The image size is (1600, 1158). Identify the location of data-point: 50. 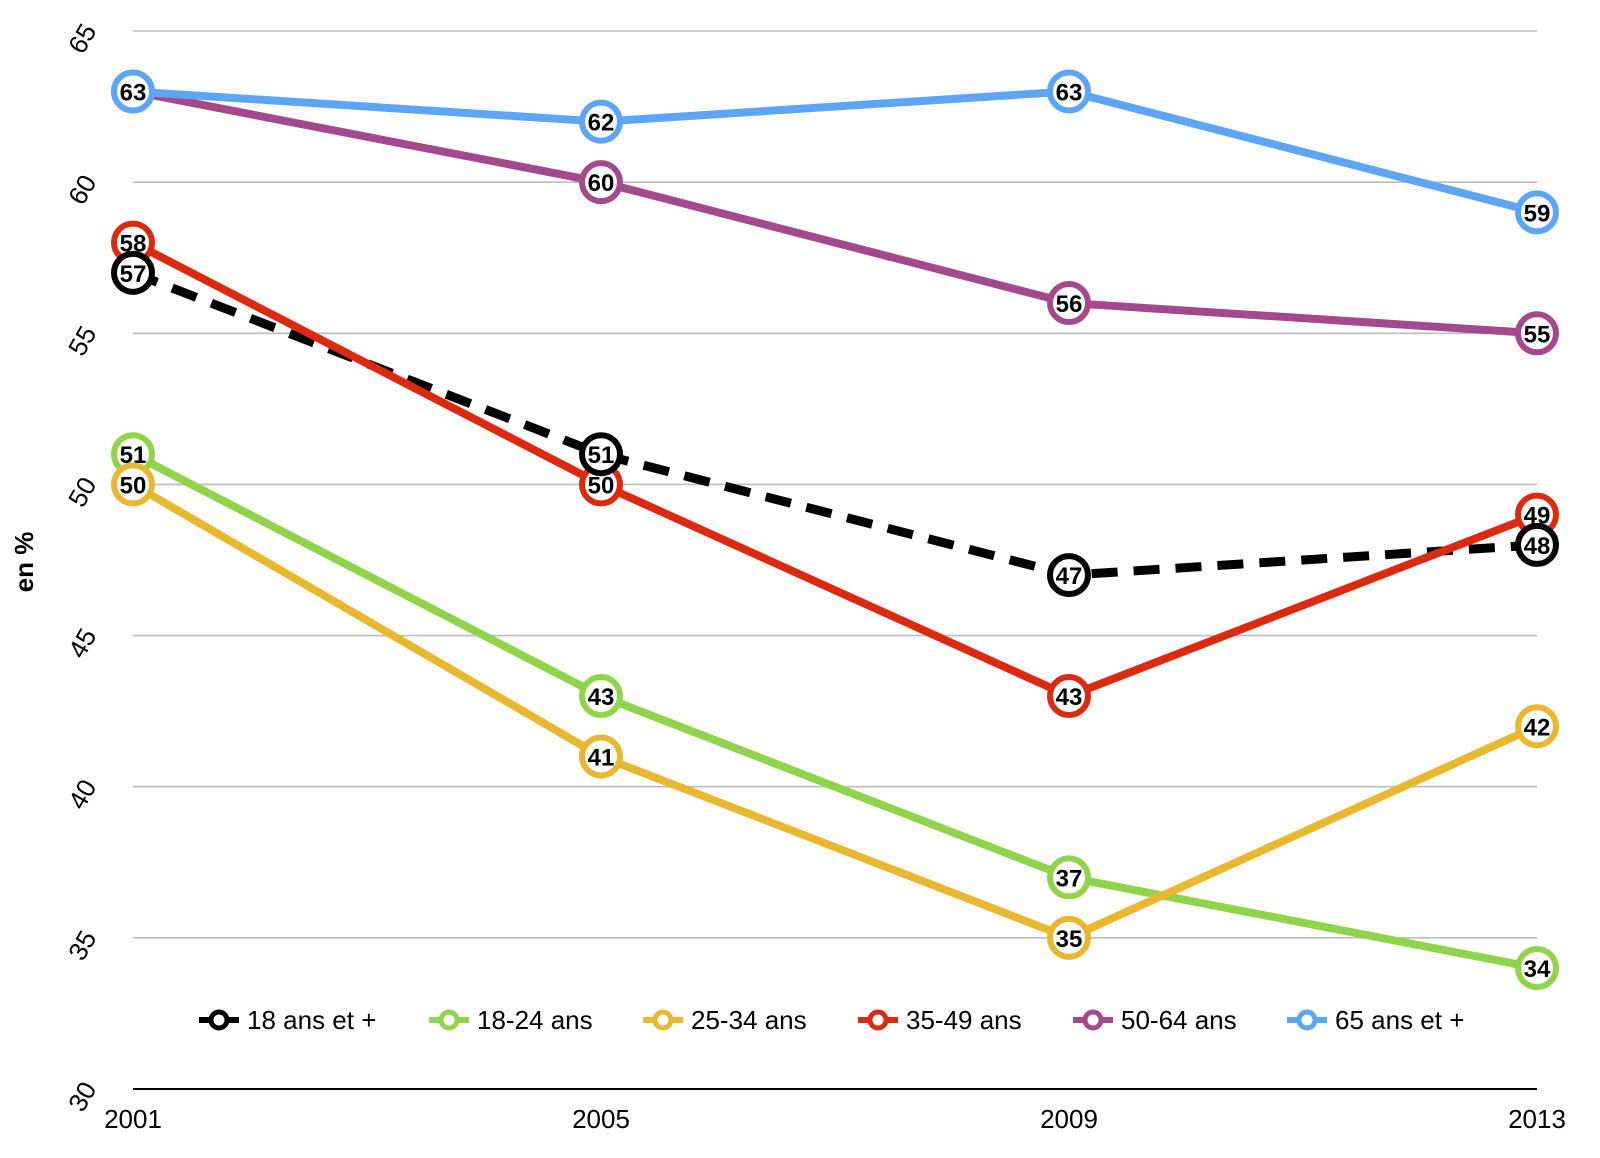
(133, 484).